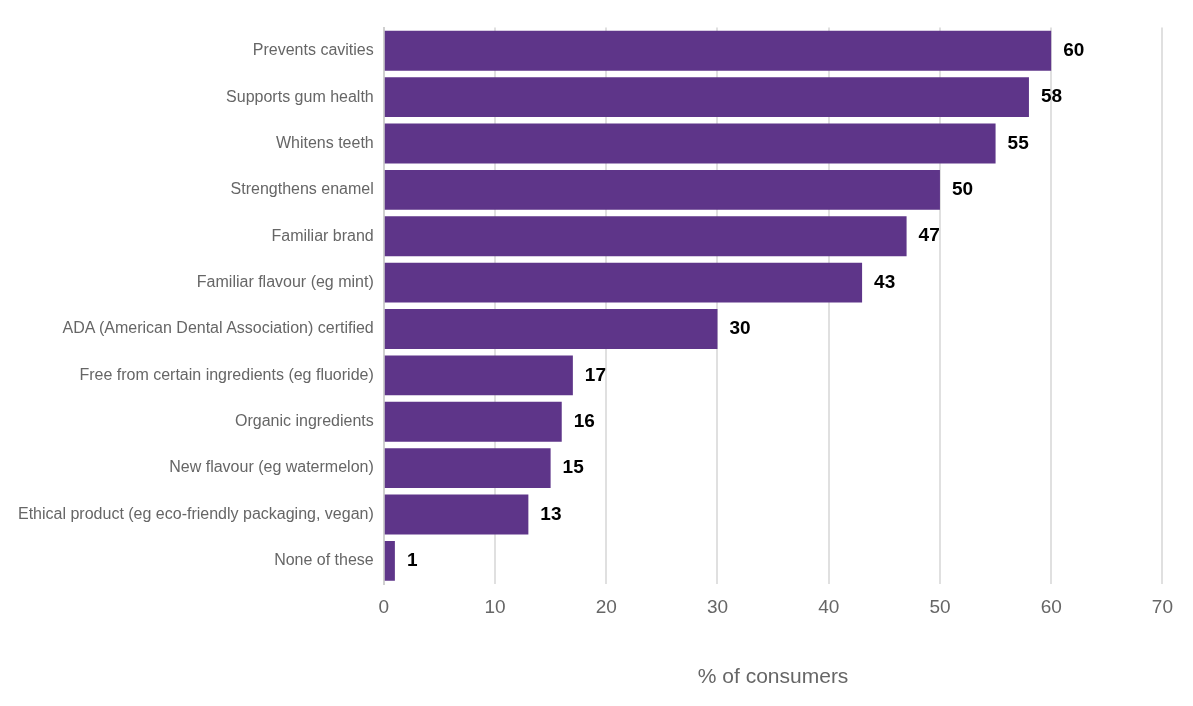  I want to click on data-label: 43, so click(885, 281).